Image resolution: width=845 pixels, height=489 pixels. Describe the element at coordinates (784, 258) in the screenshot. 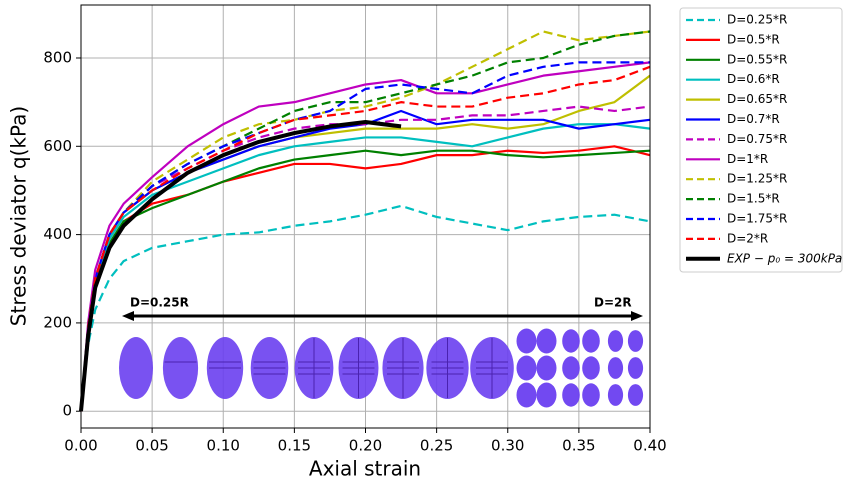

I see `legend-label: EXP − p₀ = 300kPa` at that location.